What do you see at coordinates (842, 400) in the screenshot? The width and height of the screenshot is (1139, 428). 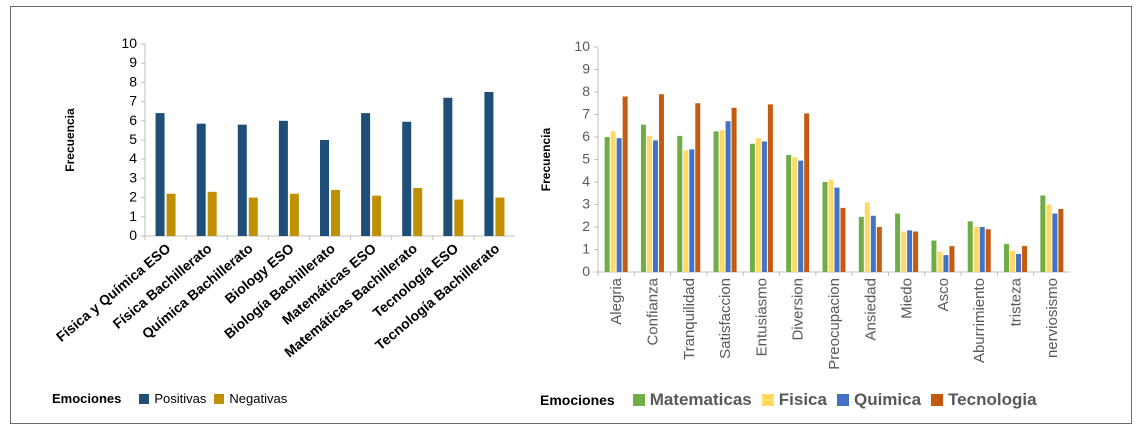 I see `legend-swatch-quimica` at bounding box center [842, 400].